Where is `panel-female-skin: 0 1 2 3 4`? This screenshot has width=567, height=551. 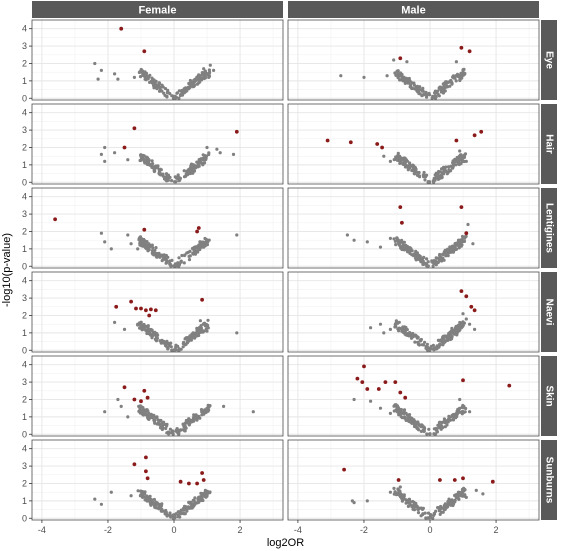
panel-female-skin: 0 1 2 3 4 is located at coordinates (153, 397).